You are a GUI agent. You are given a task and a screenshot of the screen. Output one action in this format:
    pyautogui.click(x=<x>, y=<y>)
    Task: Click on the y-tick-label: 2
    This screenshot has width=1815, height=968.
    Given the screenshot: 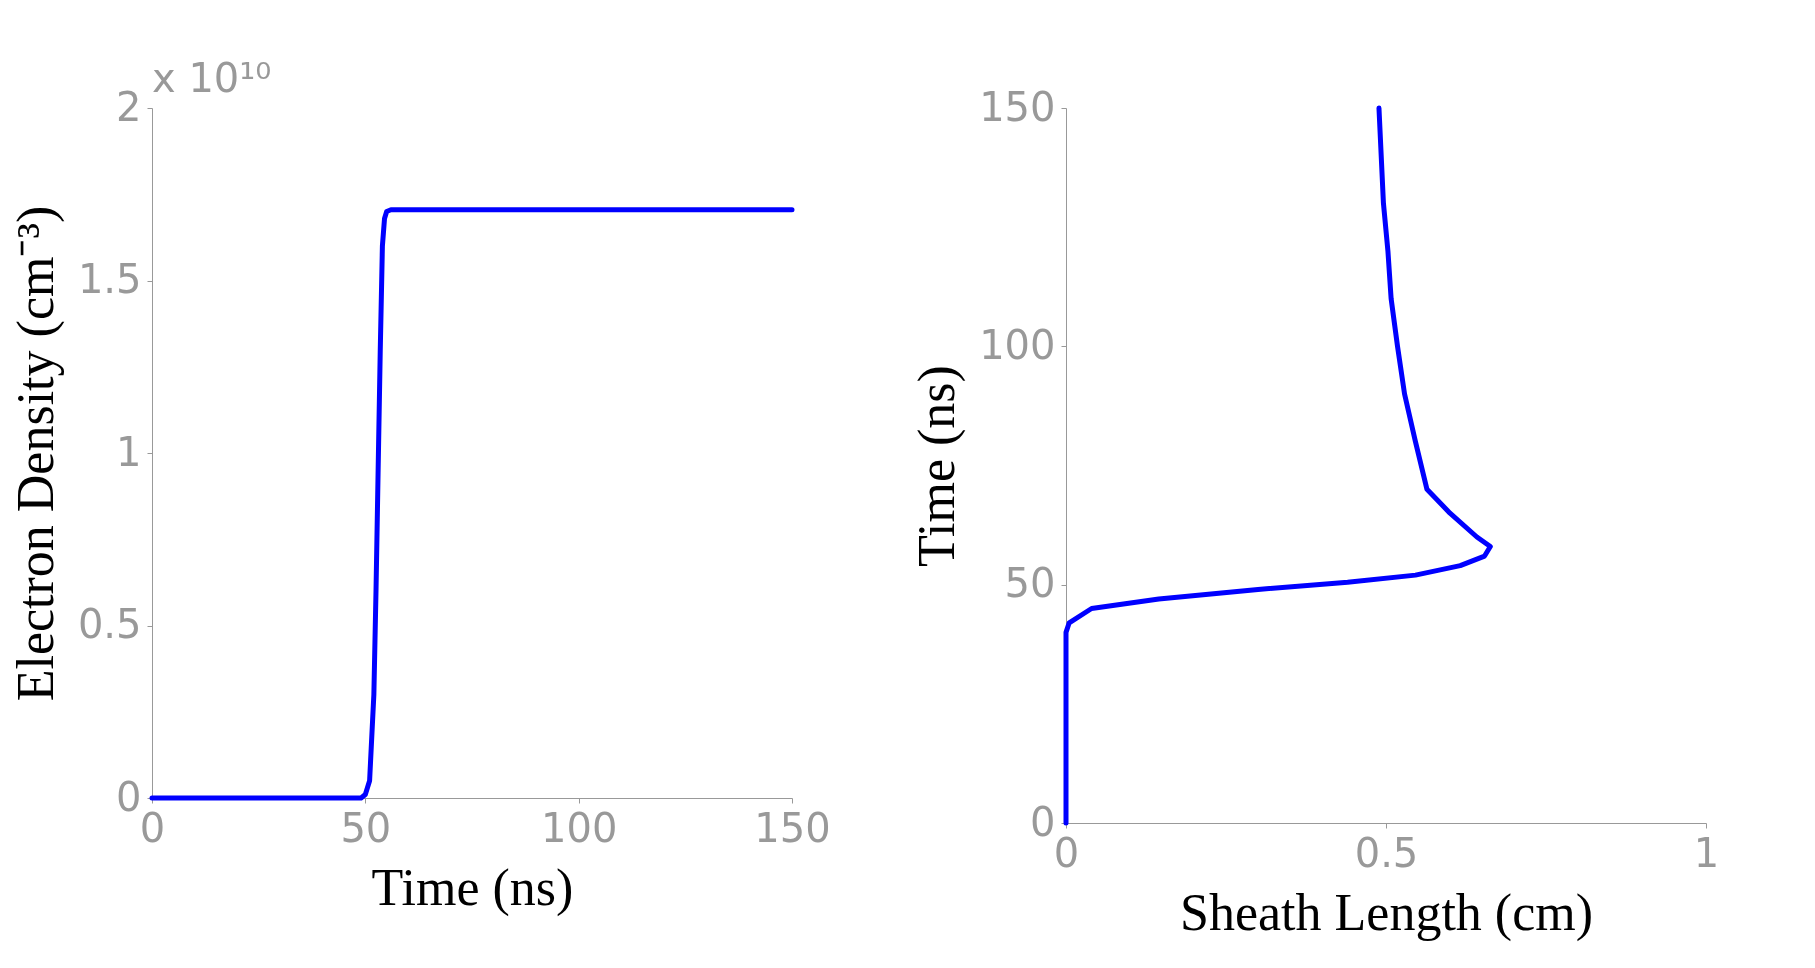 What is the action you would take?
    pyautogui.click(x=129, y=106)
    